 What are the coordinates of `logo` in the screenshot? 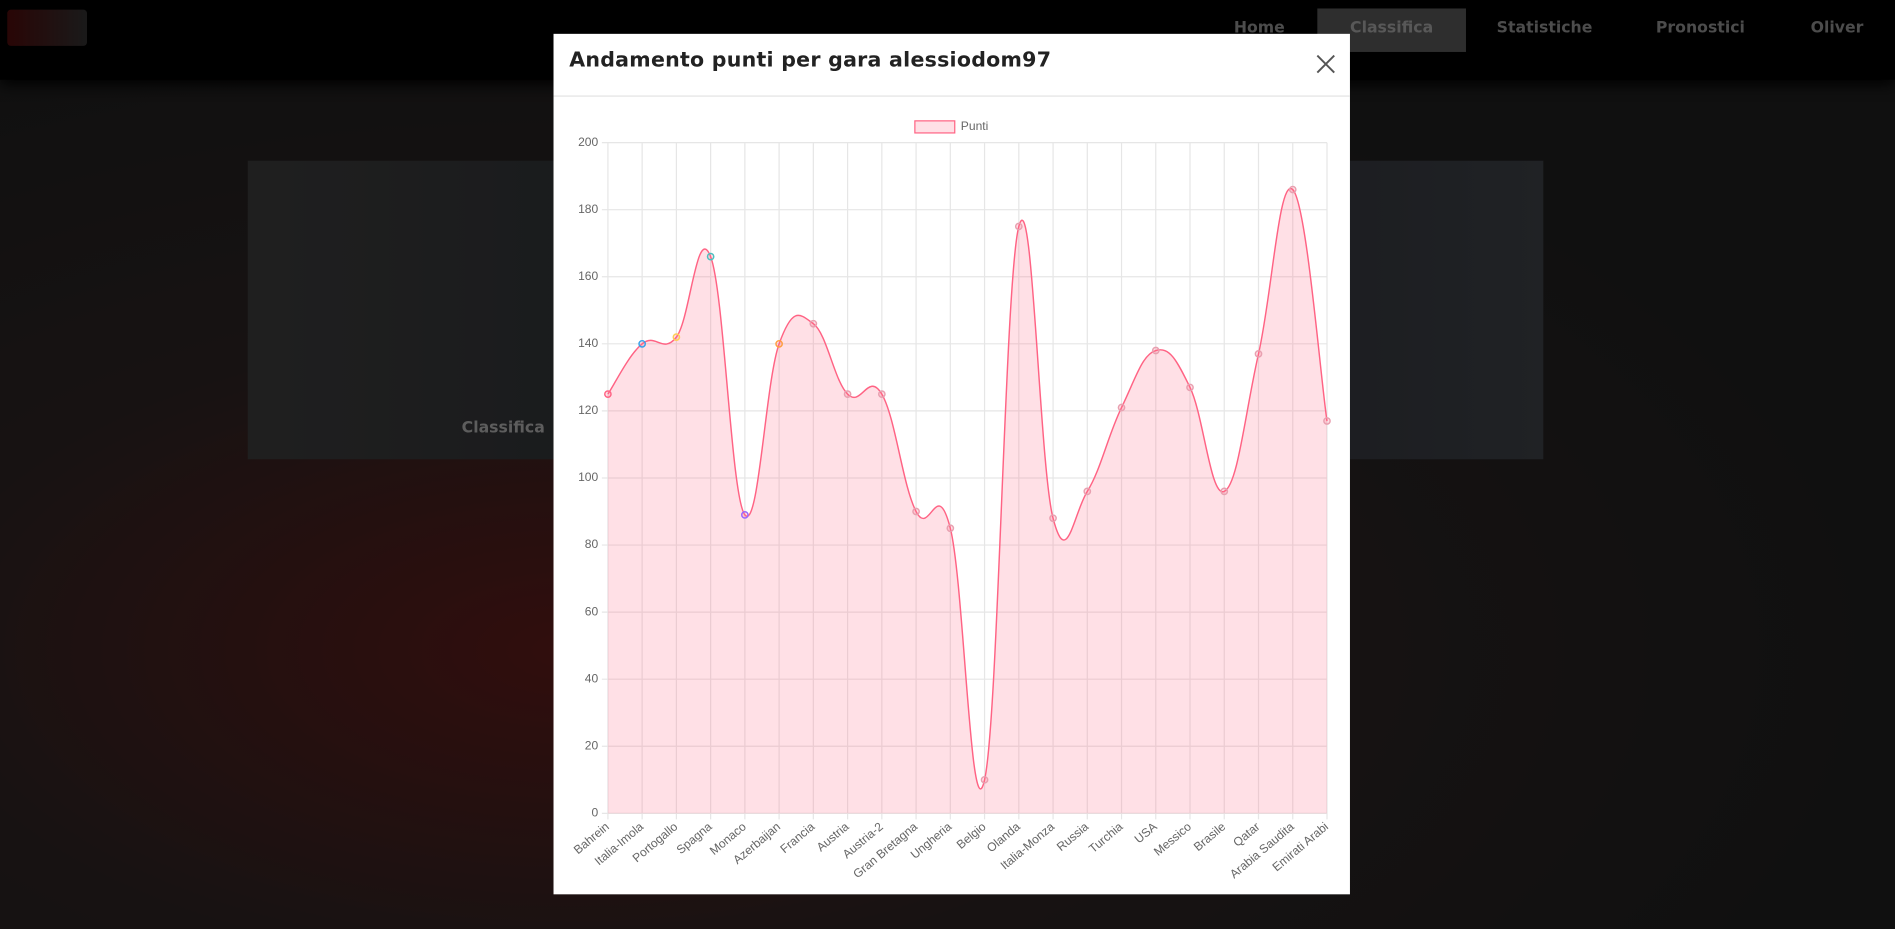 It's located at (47, 27).